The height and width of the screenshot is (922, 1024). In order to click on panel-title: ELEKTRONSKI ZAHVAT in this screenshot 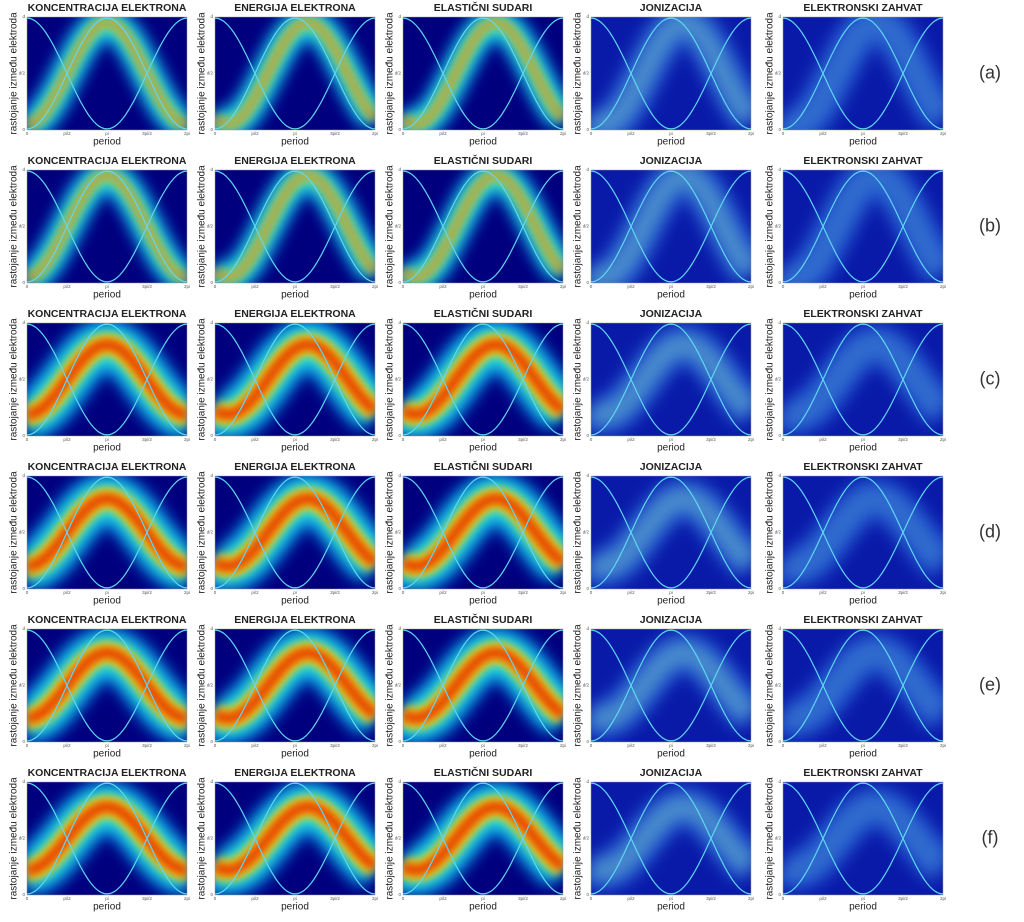, I will do `click(863, 314)`.